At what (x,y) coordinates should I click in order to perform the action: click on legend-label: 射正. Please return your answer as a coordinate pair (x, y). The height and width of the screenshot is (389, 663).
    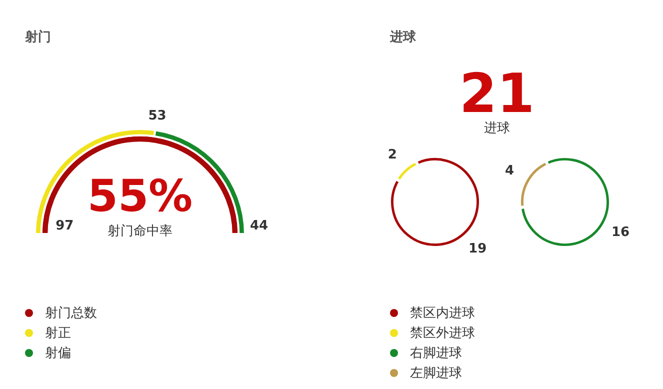
    Looking at the image, I should click on (58, 333).